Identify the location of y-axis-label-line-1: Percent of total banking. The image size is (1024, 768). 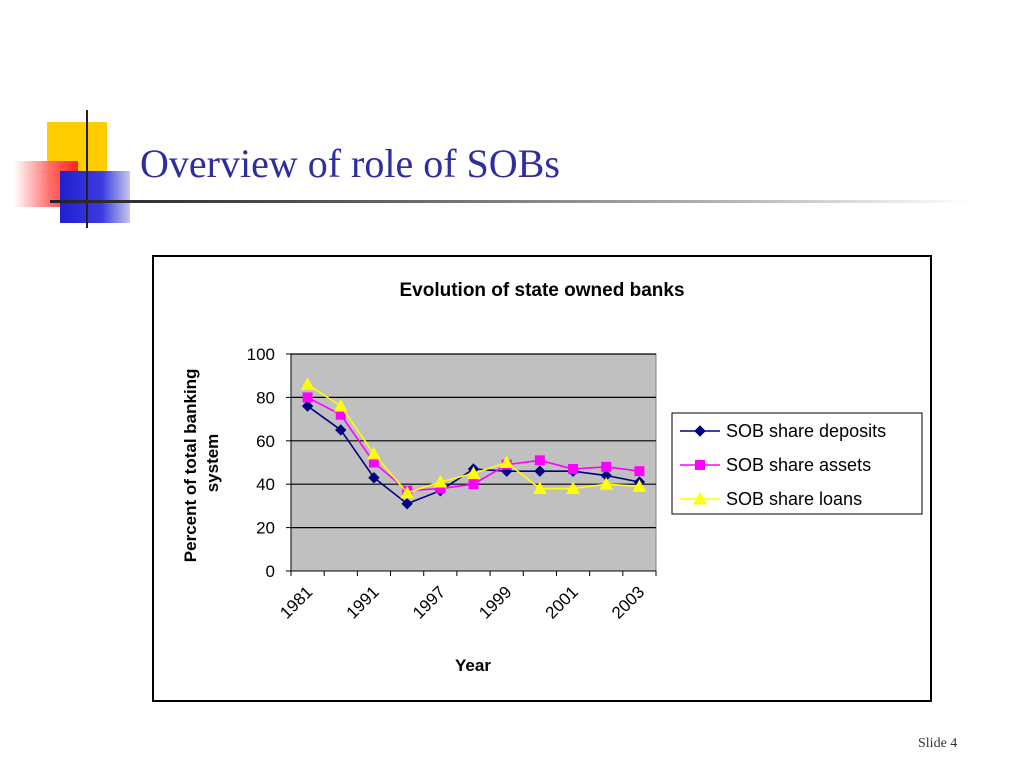
(190, 466).